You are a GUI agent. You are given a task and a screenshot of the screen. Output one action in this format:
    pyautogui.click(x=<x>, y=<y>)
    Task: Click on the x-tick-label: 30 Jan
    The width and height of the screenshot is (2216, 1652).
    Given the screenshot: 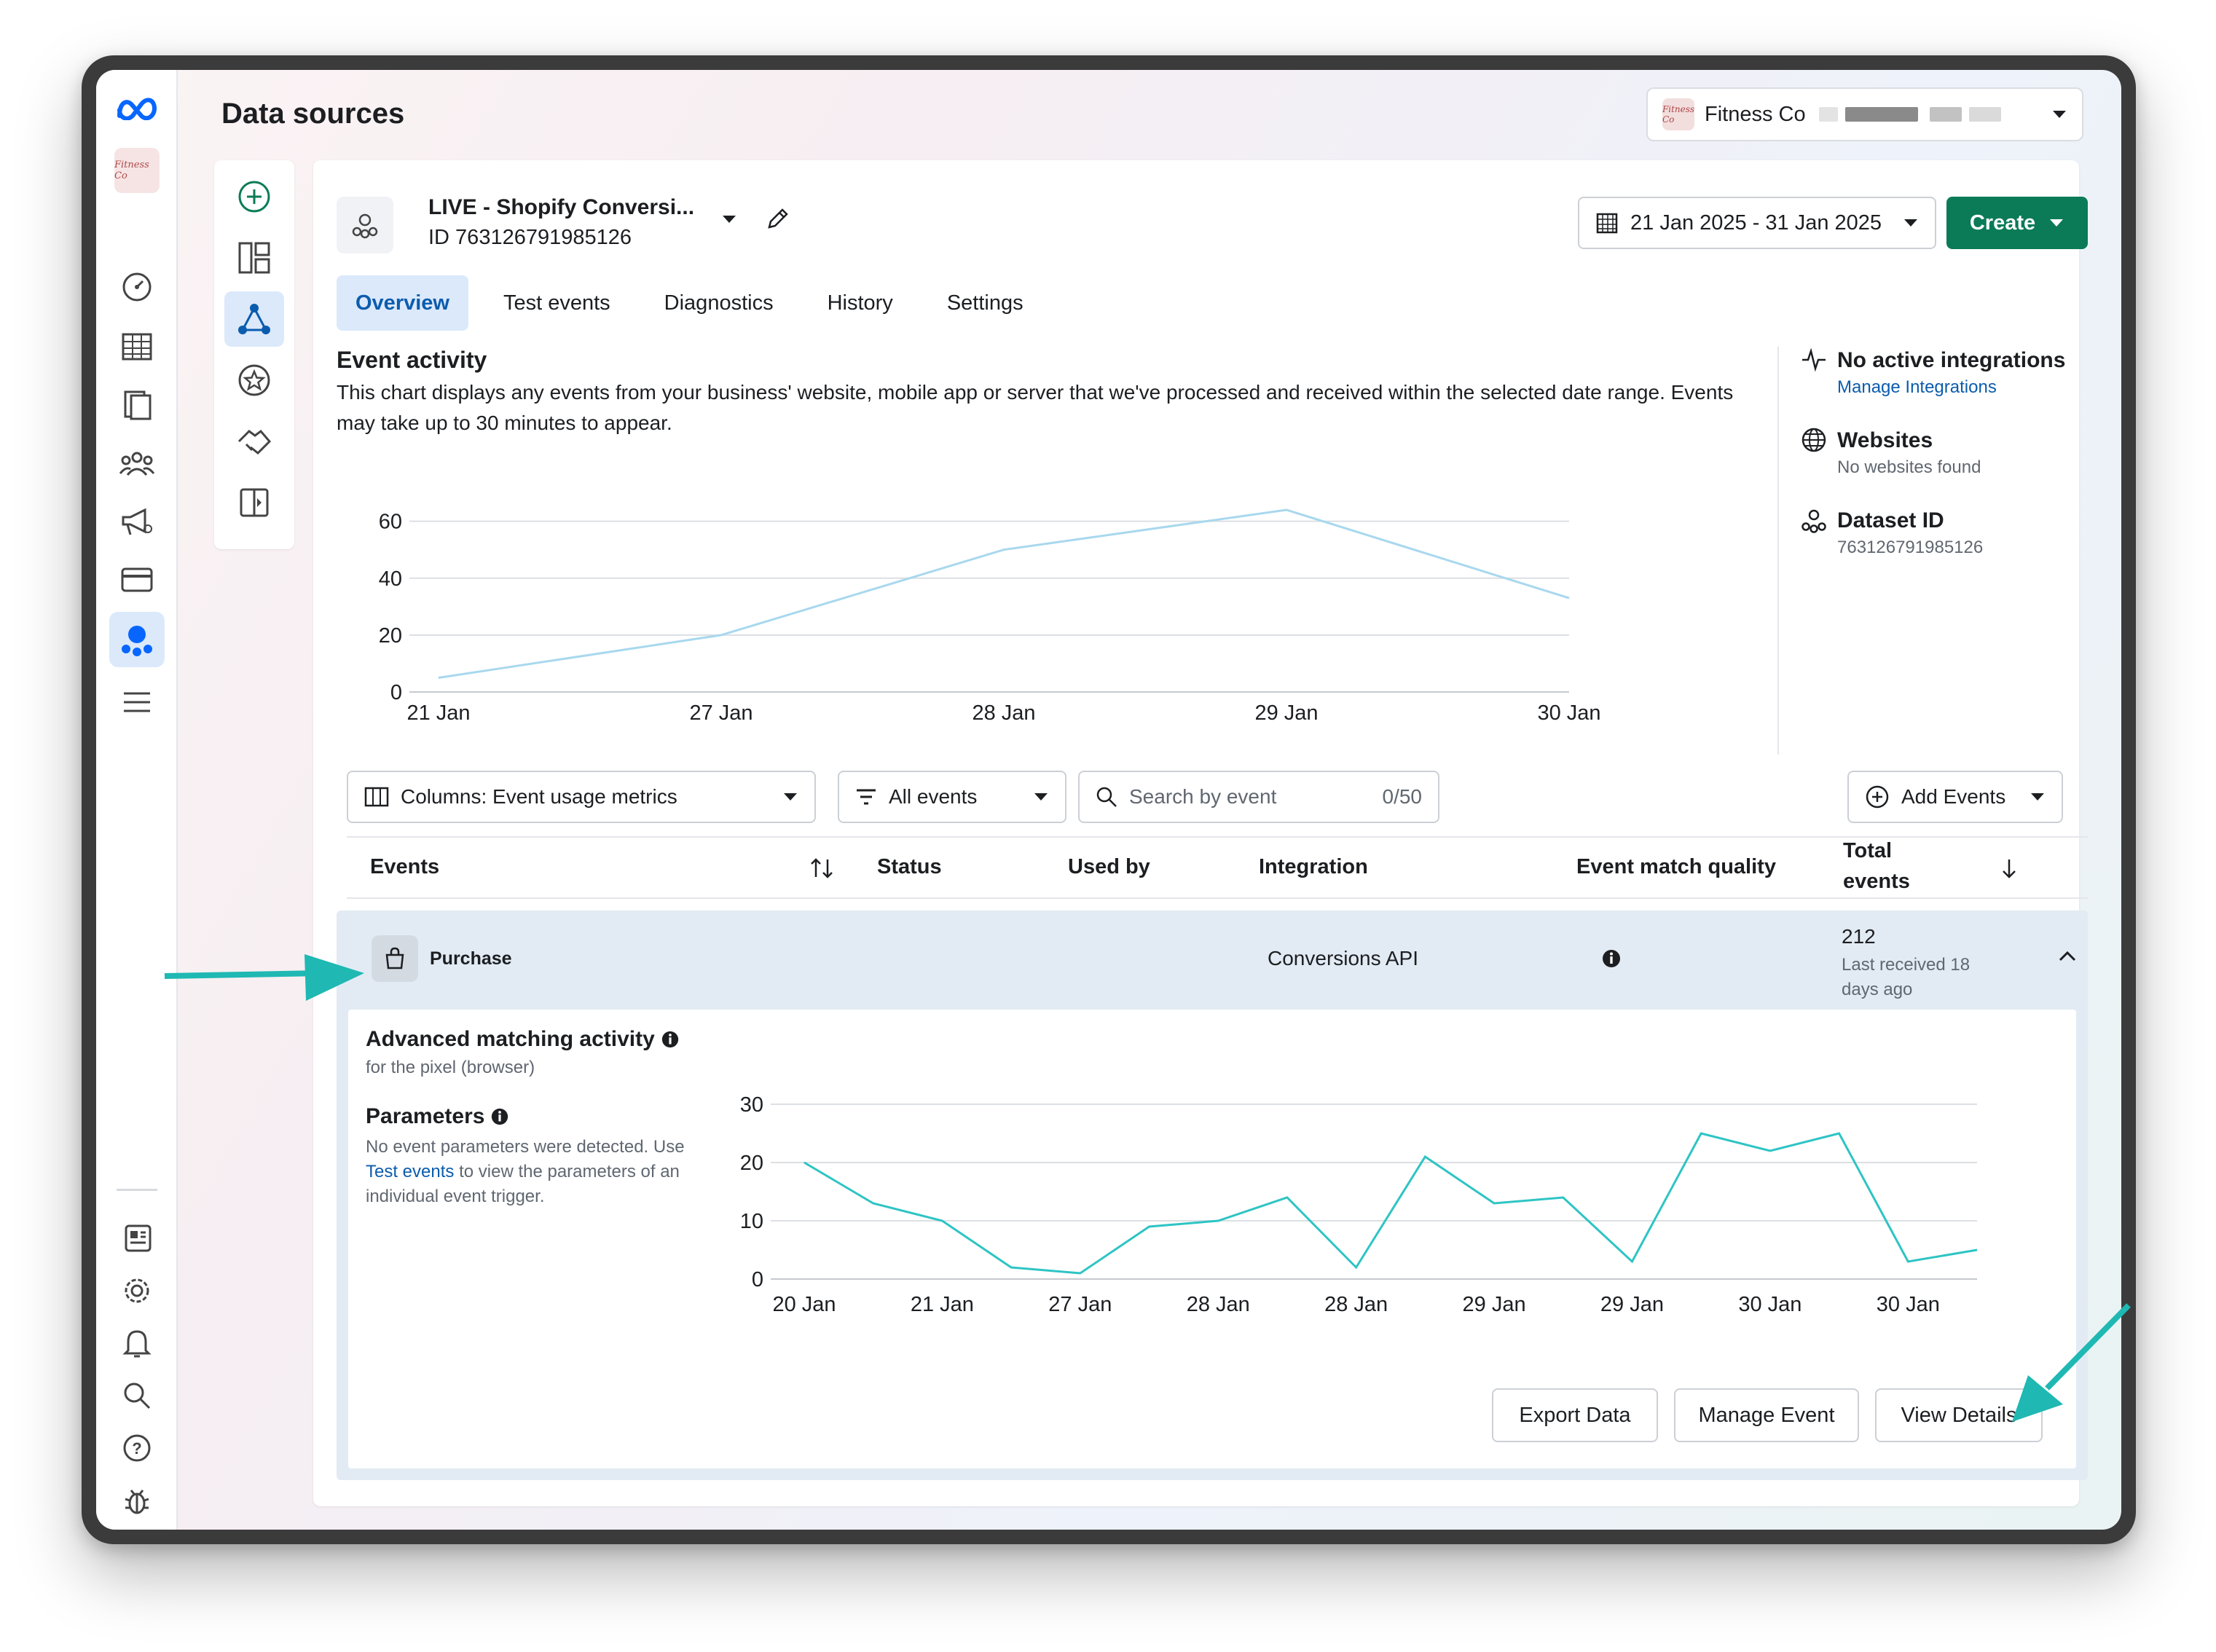 What is the action you would take?
    pyautogui.click(x=1568, y=713)
    